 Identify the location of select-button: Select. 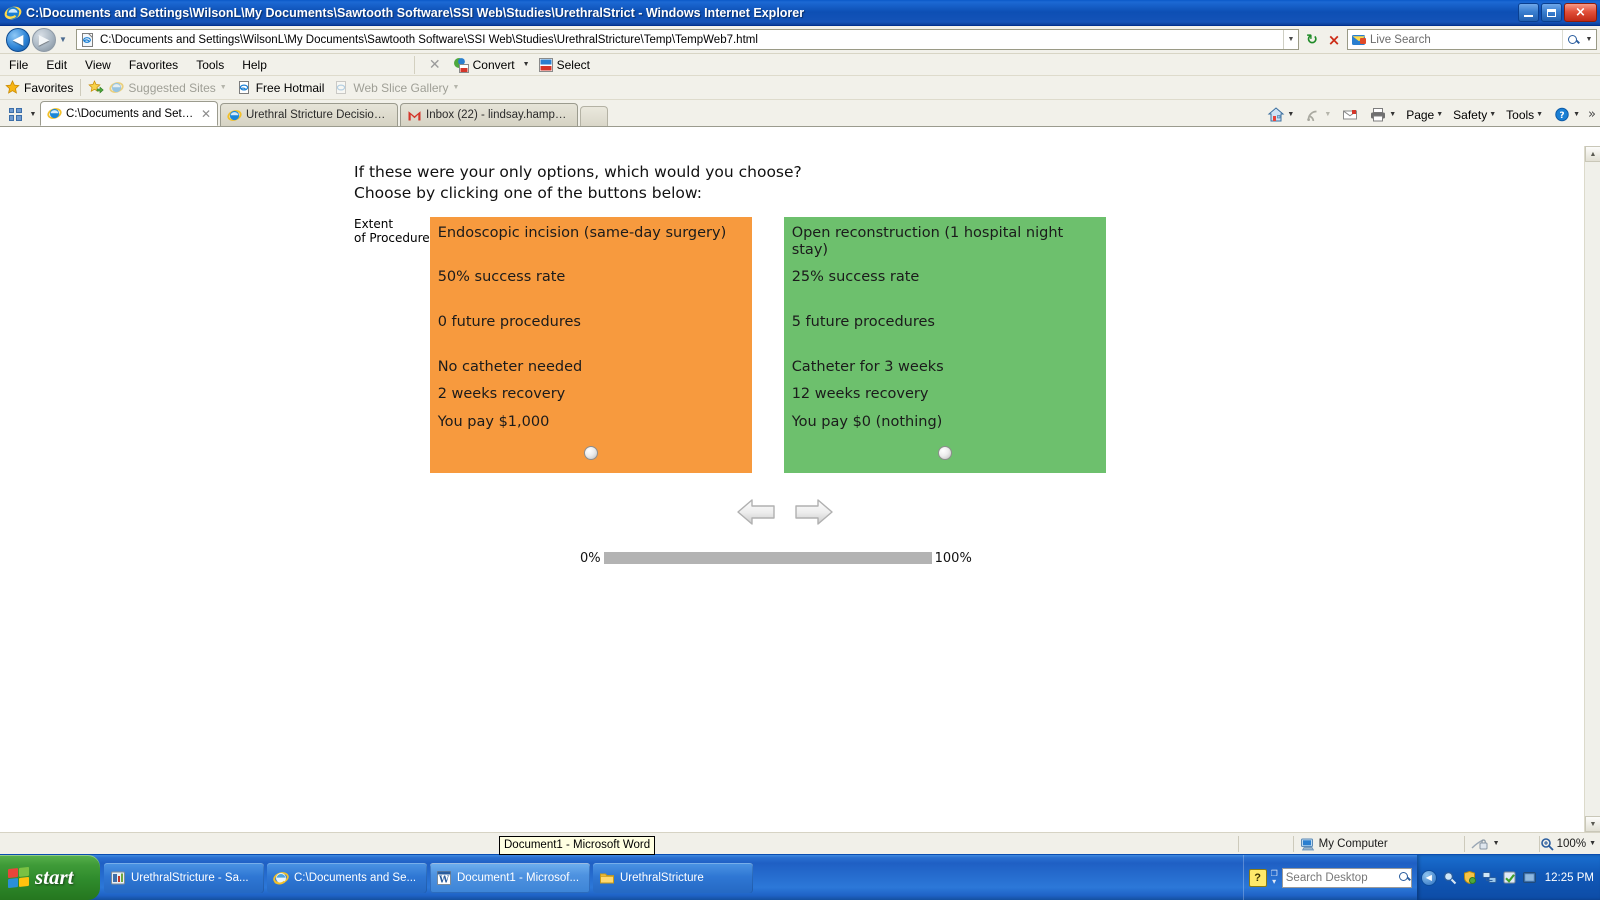
(564, 65).